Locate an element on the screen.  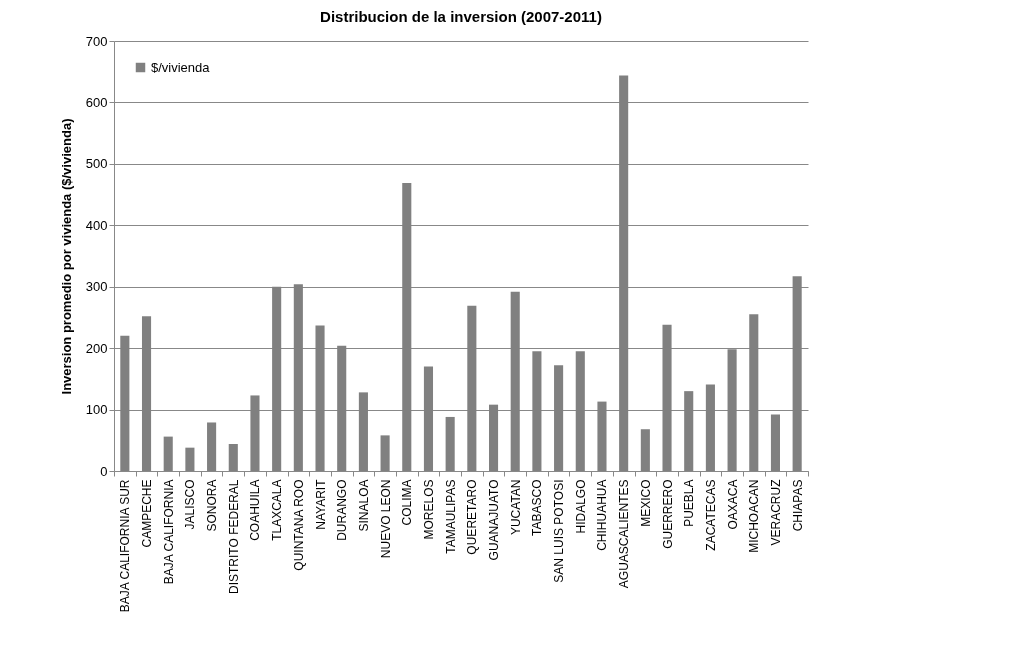
x-tick-label: JALISCO is located at coordinates (190, 504).